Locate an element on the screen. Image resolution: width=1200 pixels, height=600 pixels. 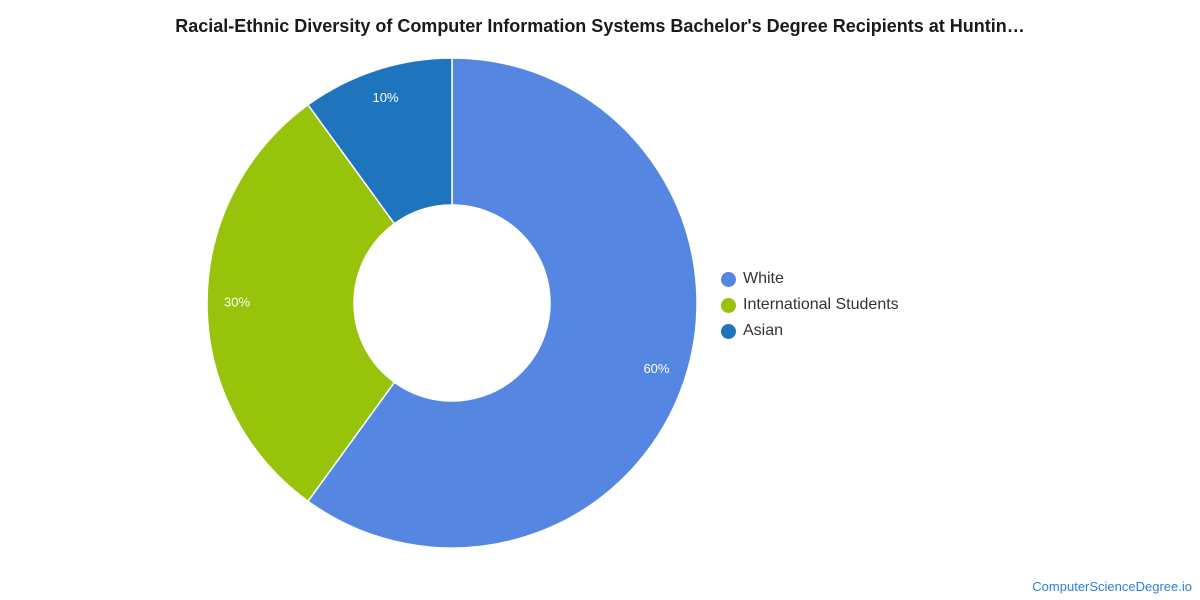
legend-item-international-students: International Students is located at coordinates (810, 305).